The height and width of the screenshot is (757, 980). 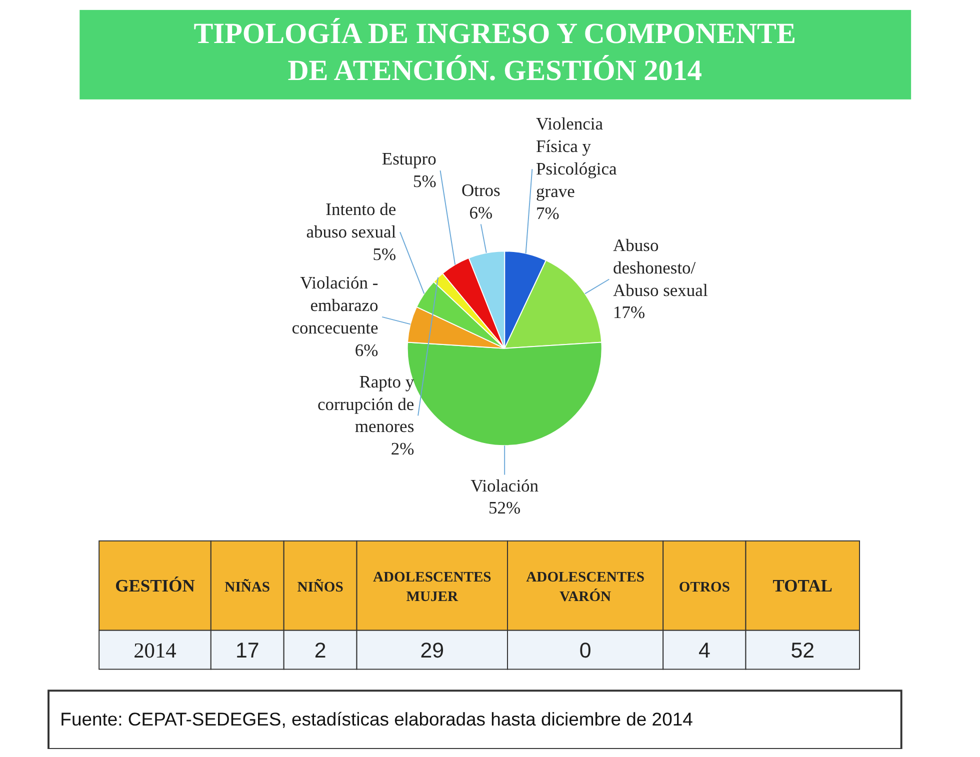 I want to click on legend-title: GESTIÓN, so click(x=155, y=585).